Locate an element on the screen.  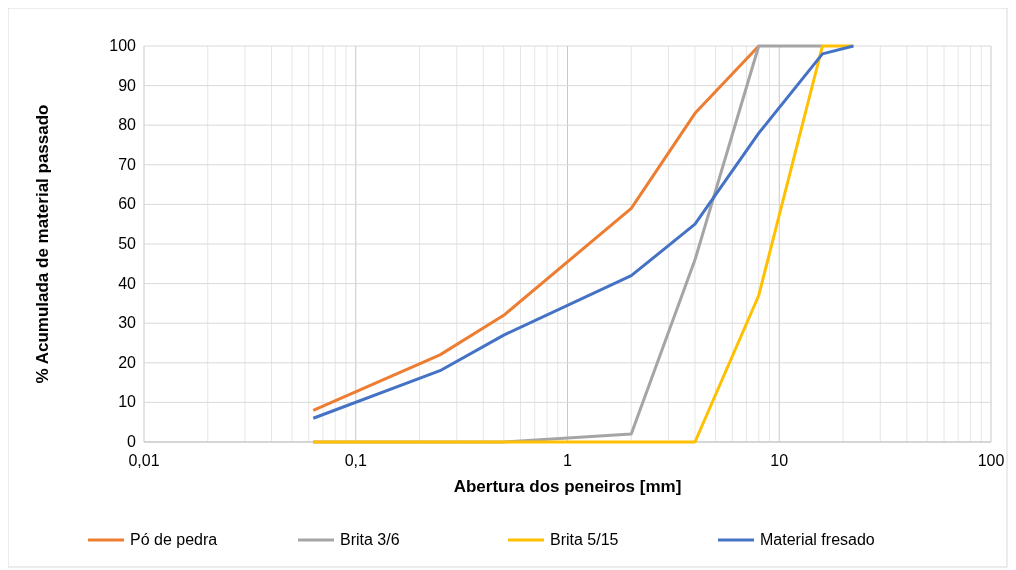
y-tick-label: 70 is located at coordinates (127, 164).